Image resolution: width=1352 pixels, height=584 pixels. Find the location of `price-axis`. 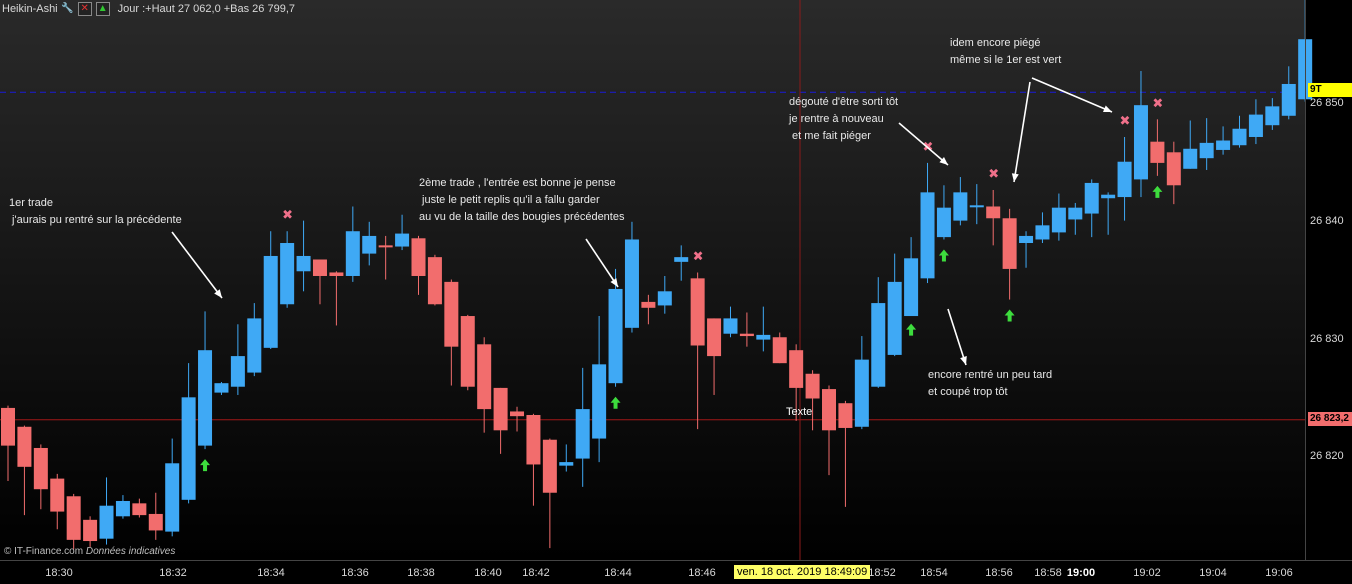

price-axis is located at coordinates (1328, 280).